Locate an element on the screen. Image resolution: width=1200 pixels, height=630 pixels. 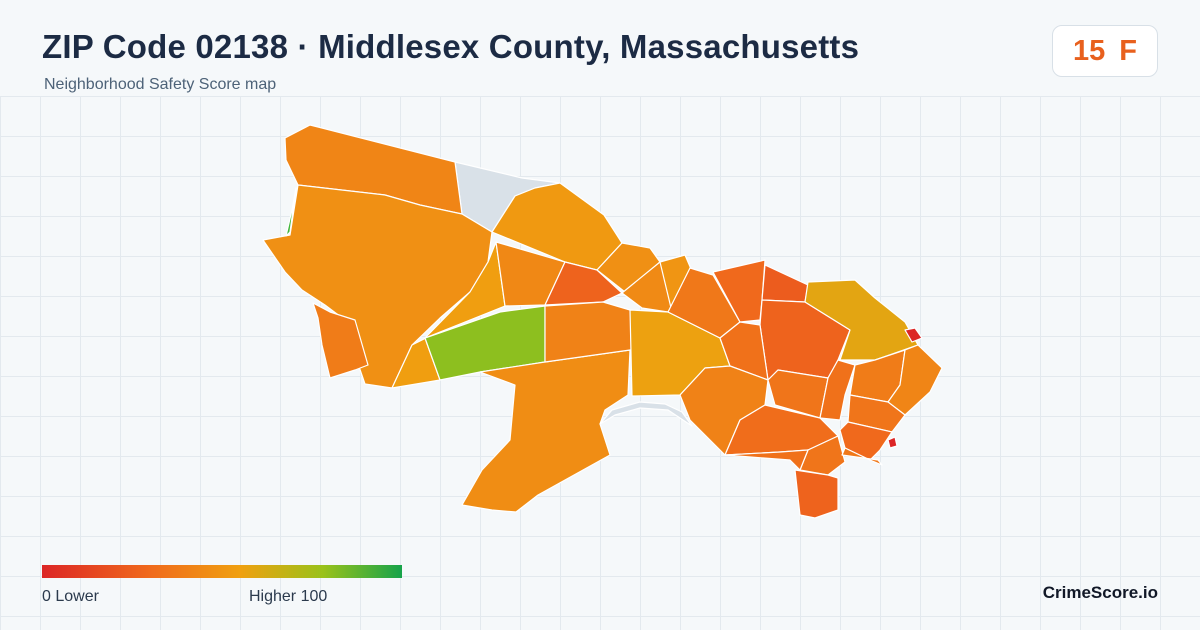
safety-score-badge: 15 F is located at coordinates (1105, 51).